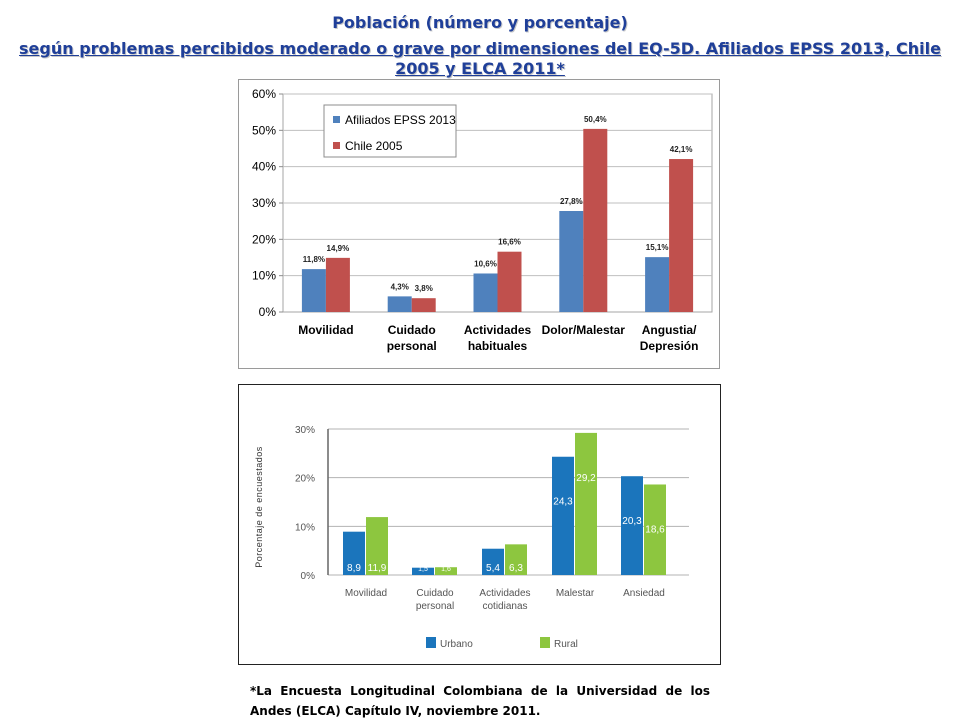 The height and width of the screenshot is (721, 960). What do you see at coordinates (485, 263) in the screenshot?
I see `data-label: 10,6%` at bounding box center [485, 263].